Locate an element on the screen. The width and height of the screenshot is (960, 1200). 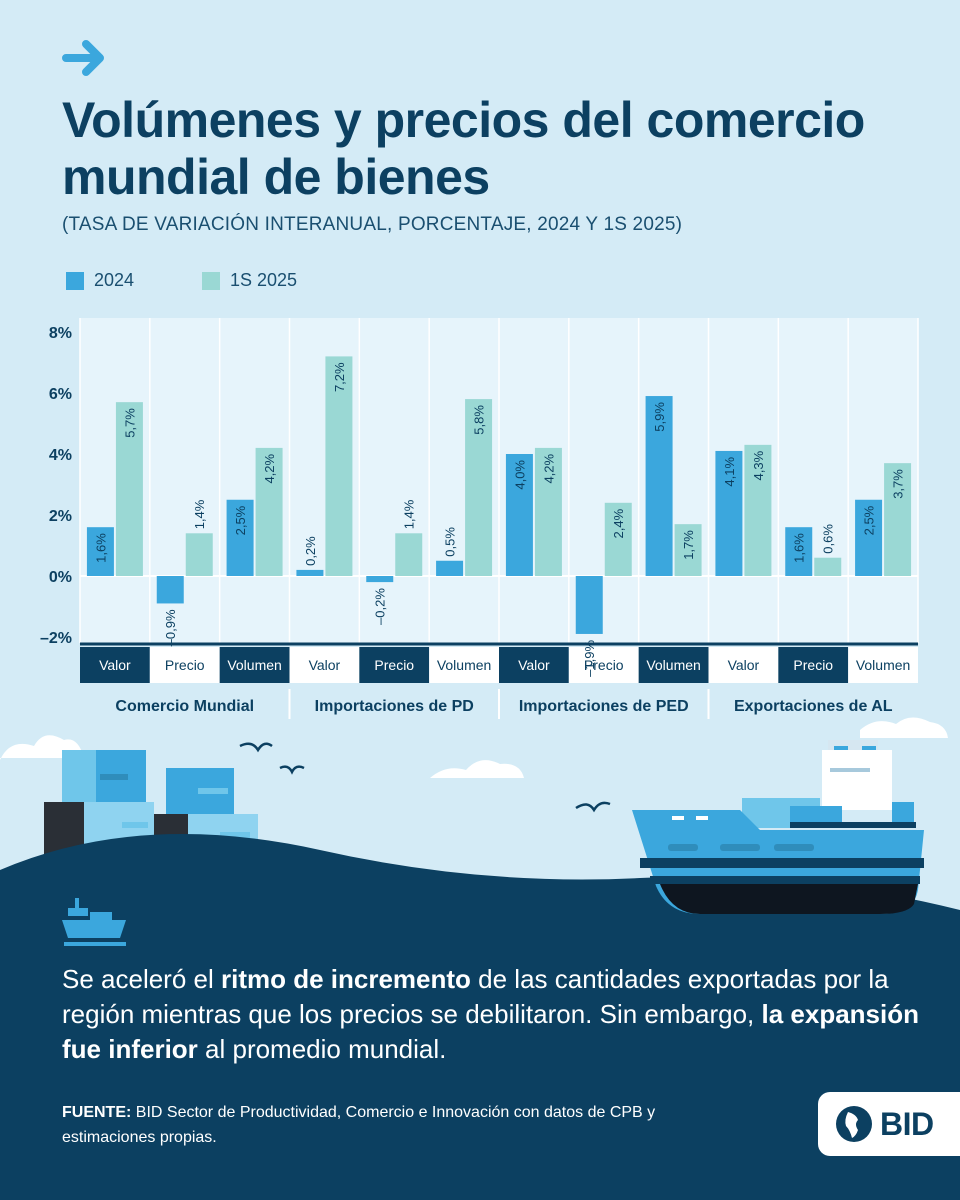
data-label: 0,6% is located at coordinates (828, 539).